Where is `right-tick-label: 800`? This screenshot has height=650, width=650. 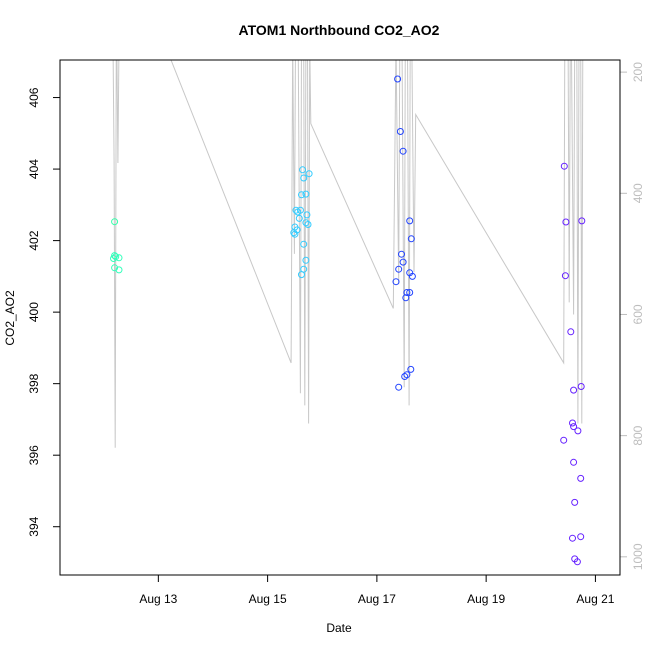 right-tick-label: 800 is located at coordinates (638, 435).